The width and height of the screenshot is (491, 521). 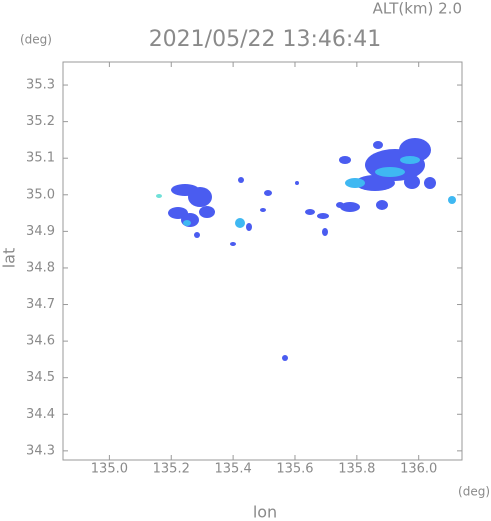 I want to click on y-tick-label: 35.3, so click(x=40, y=85).